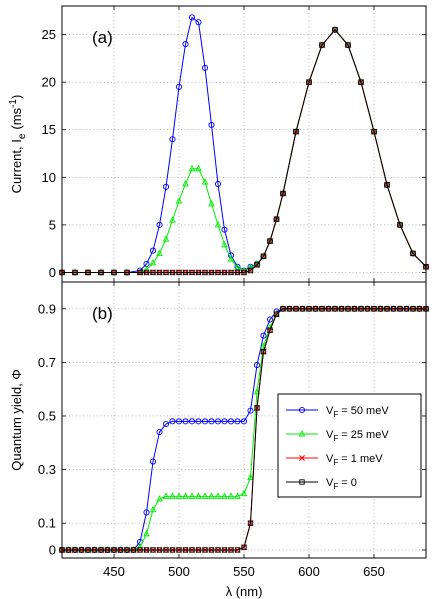 The height and width of the screenshot is (599, 435). Describe the element at coordinates (47, 469) in the screenshot. I see `y-tick-label: 0.3` at that location.